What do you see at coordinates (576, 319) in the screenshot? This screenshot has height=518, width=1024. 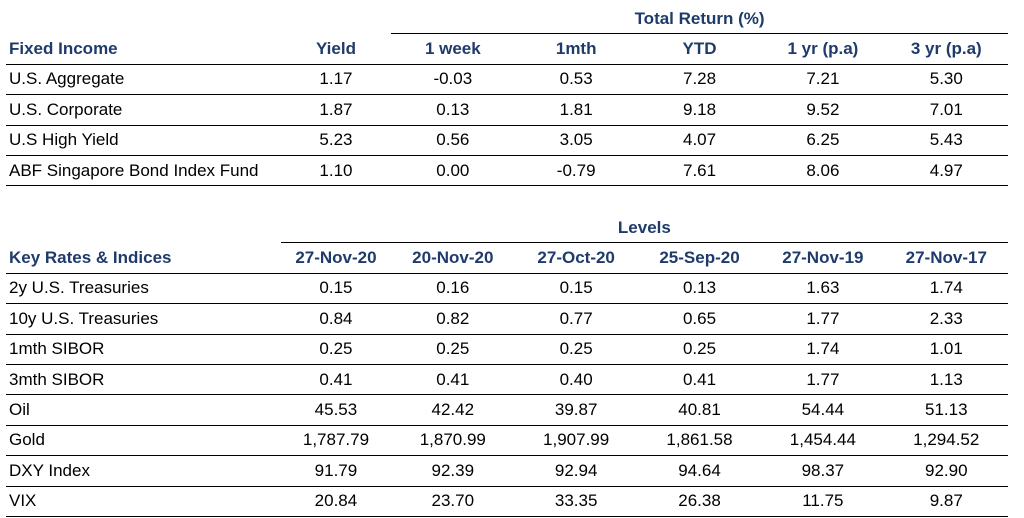 I see `table-cell: 0.77` at bounding box center [576, 319].